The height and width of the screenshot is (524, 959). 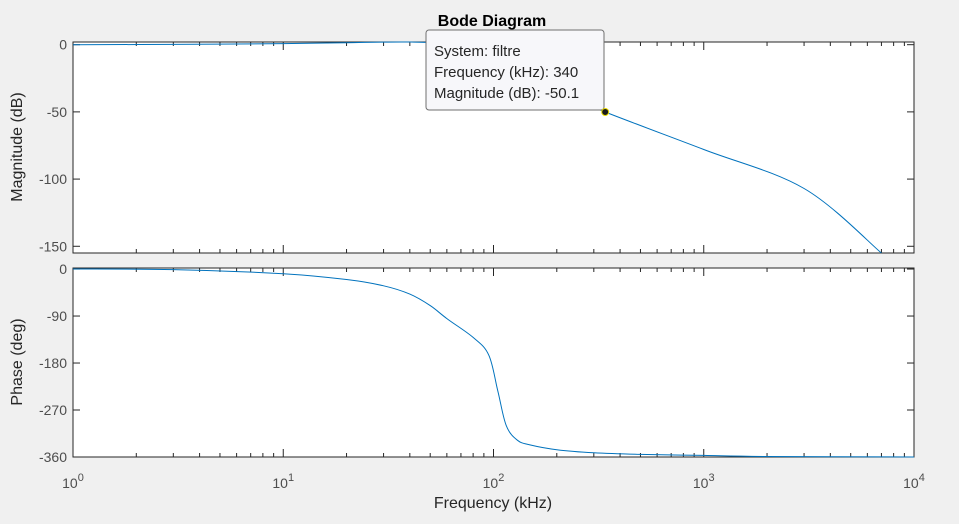 What do you see at coordinates (53, 179) in the screenshot?
I see `y-tick-label: -100` at bounding box center [53, 179].